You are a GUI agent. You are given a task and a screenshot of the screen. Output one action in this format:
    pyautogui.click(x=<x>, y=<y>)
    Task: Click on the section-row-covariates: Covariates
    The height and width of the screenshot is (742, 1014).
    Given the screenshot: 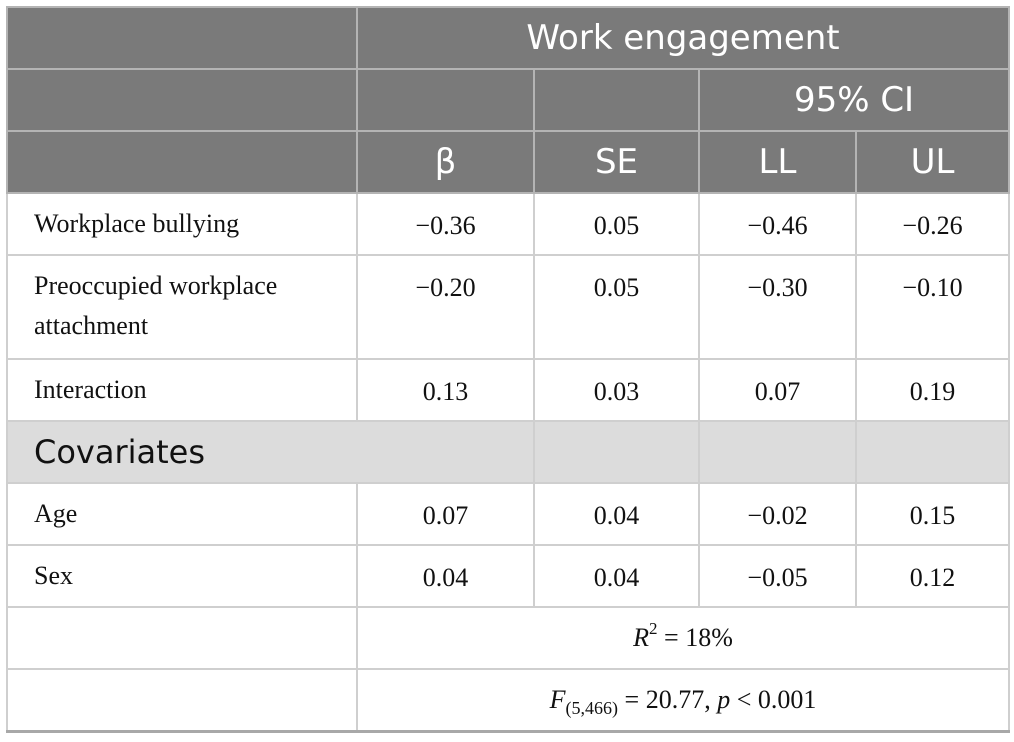 What is the action you would take?
    pyautogui.click(x=508, y=452)
    